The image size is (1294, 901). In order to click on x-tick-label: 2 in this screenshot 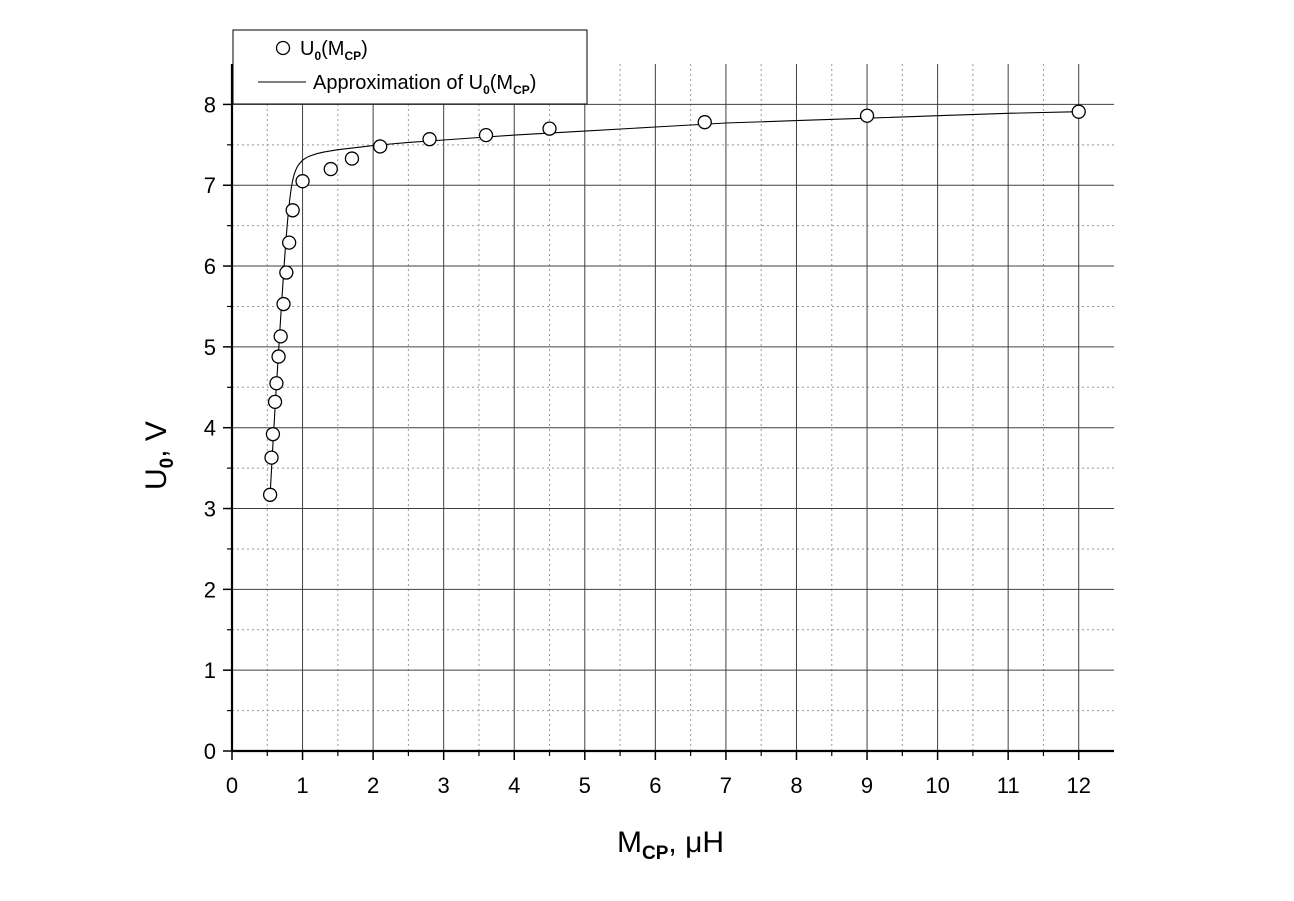, I will do `click(373, 785)`.